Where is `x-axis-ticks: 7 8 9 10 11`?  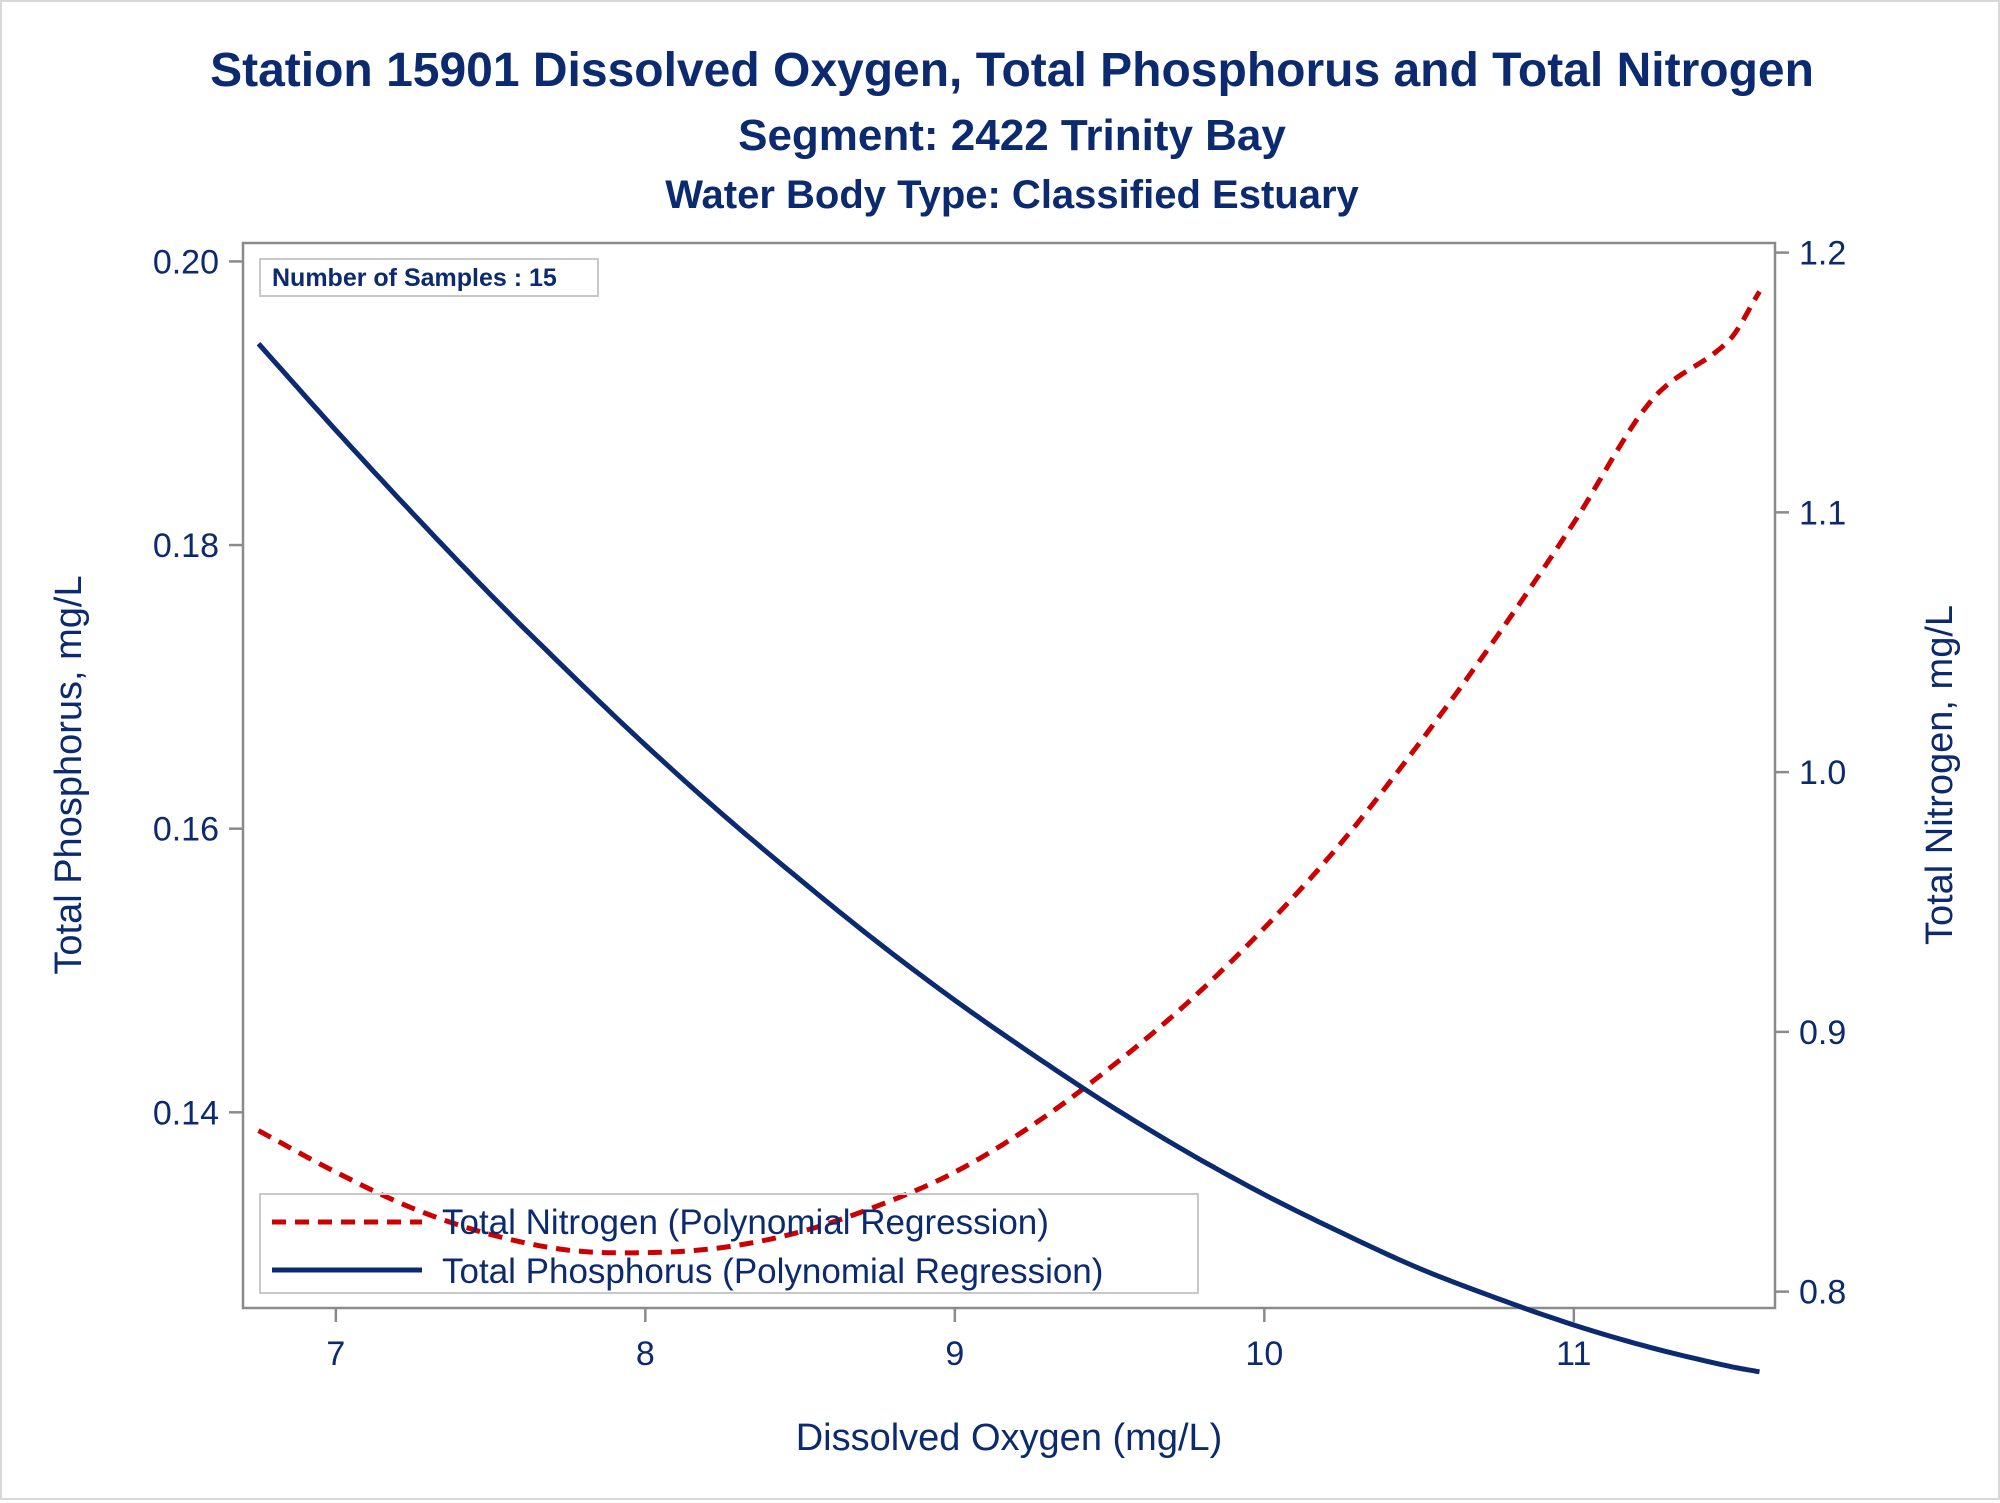 x-axis-ticks: 7 8 9 10 11 is located at coordinates (958, 1340).